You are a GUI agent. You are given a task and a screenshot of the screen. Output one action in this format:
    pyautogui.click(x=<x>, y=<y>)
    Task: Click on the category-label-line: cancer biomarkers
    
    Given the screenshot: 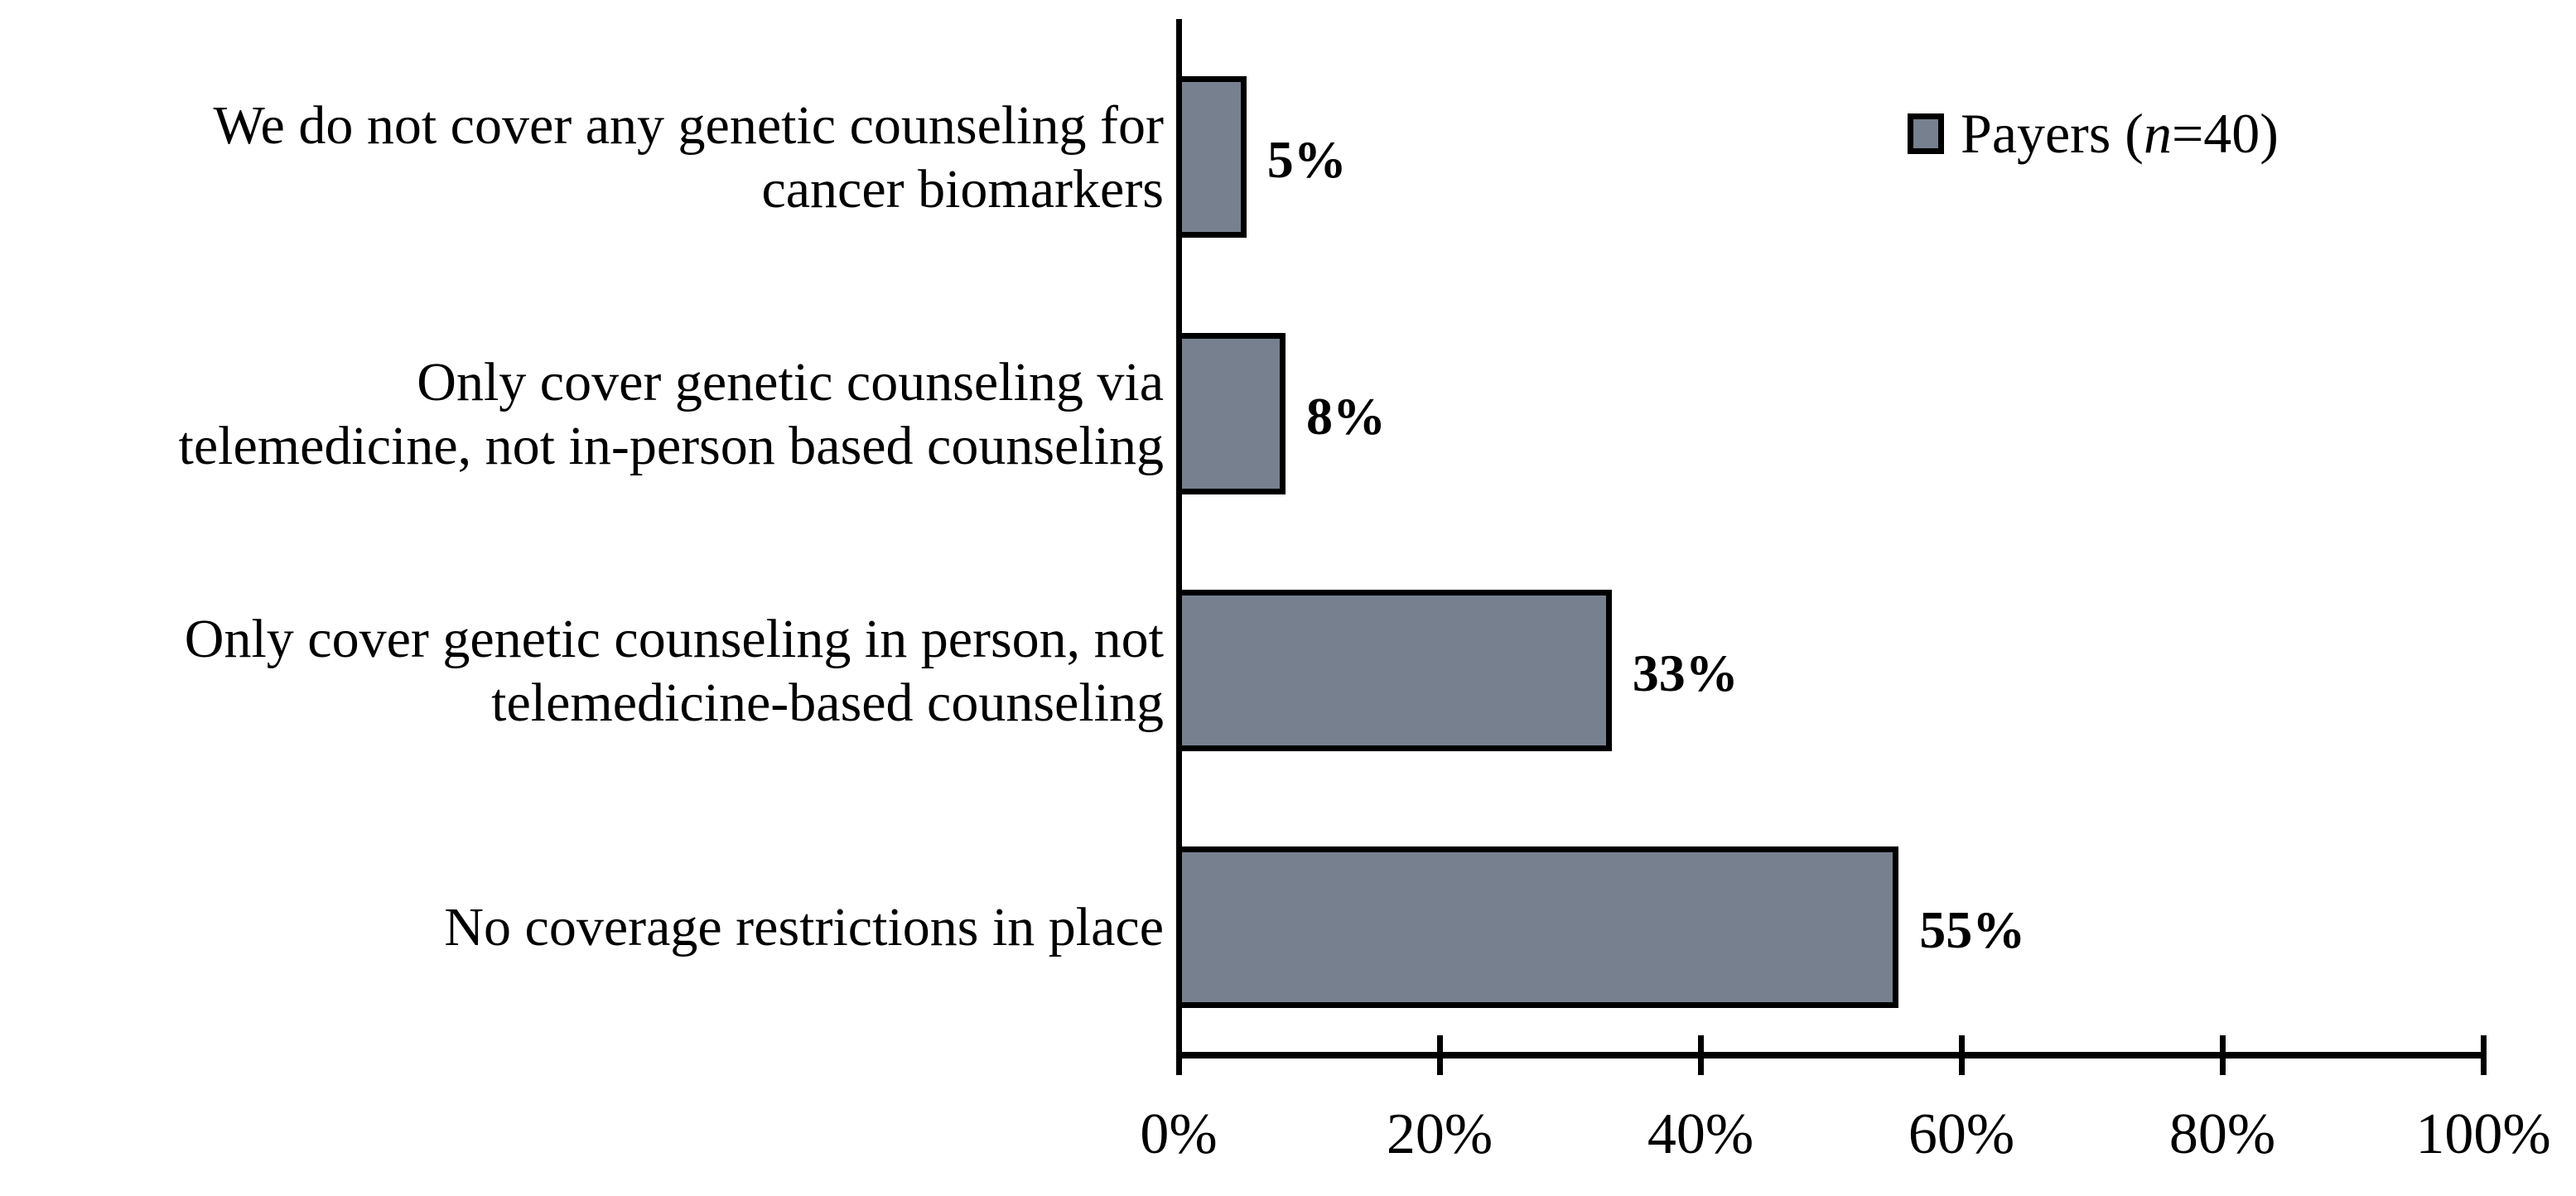 What is the action you would take?
    pyautogui.click(x=963, y=188)
    